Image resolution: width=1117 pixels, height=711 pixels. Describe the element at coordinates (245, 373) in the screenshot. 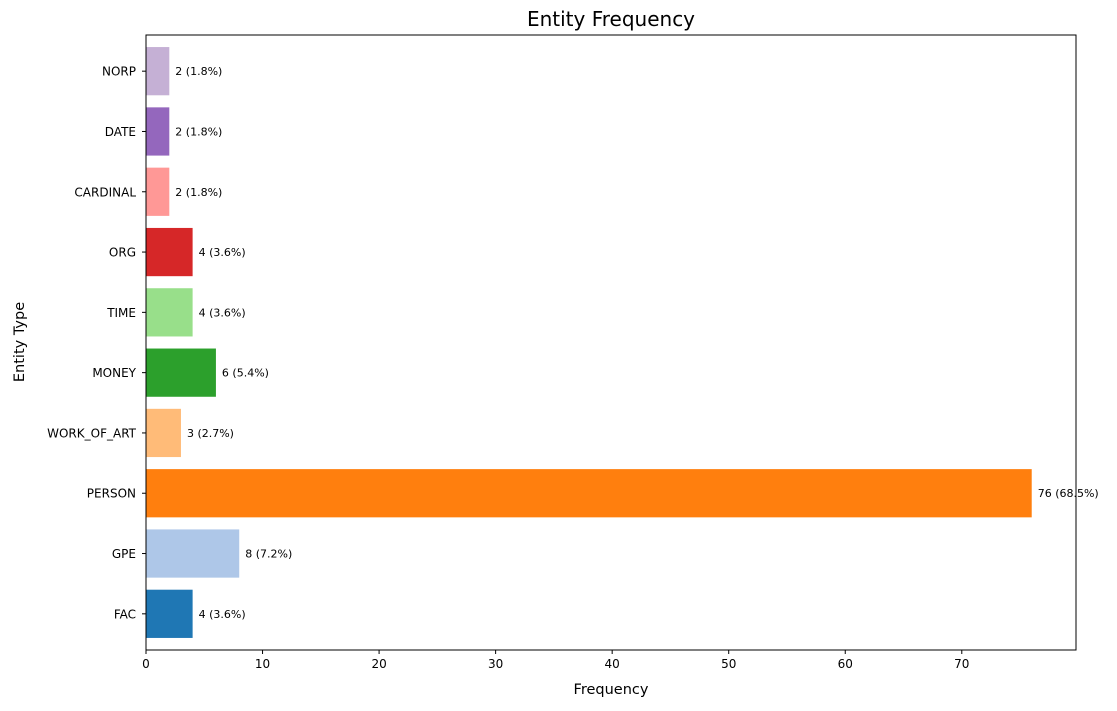

I see `value-label-money: 6 (5.4%)` at that location.